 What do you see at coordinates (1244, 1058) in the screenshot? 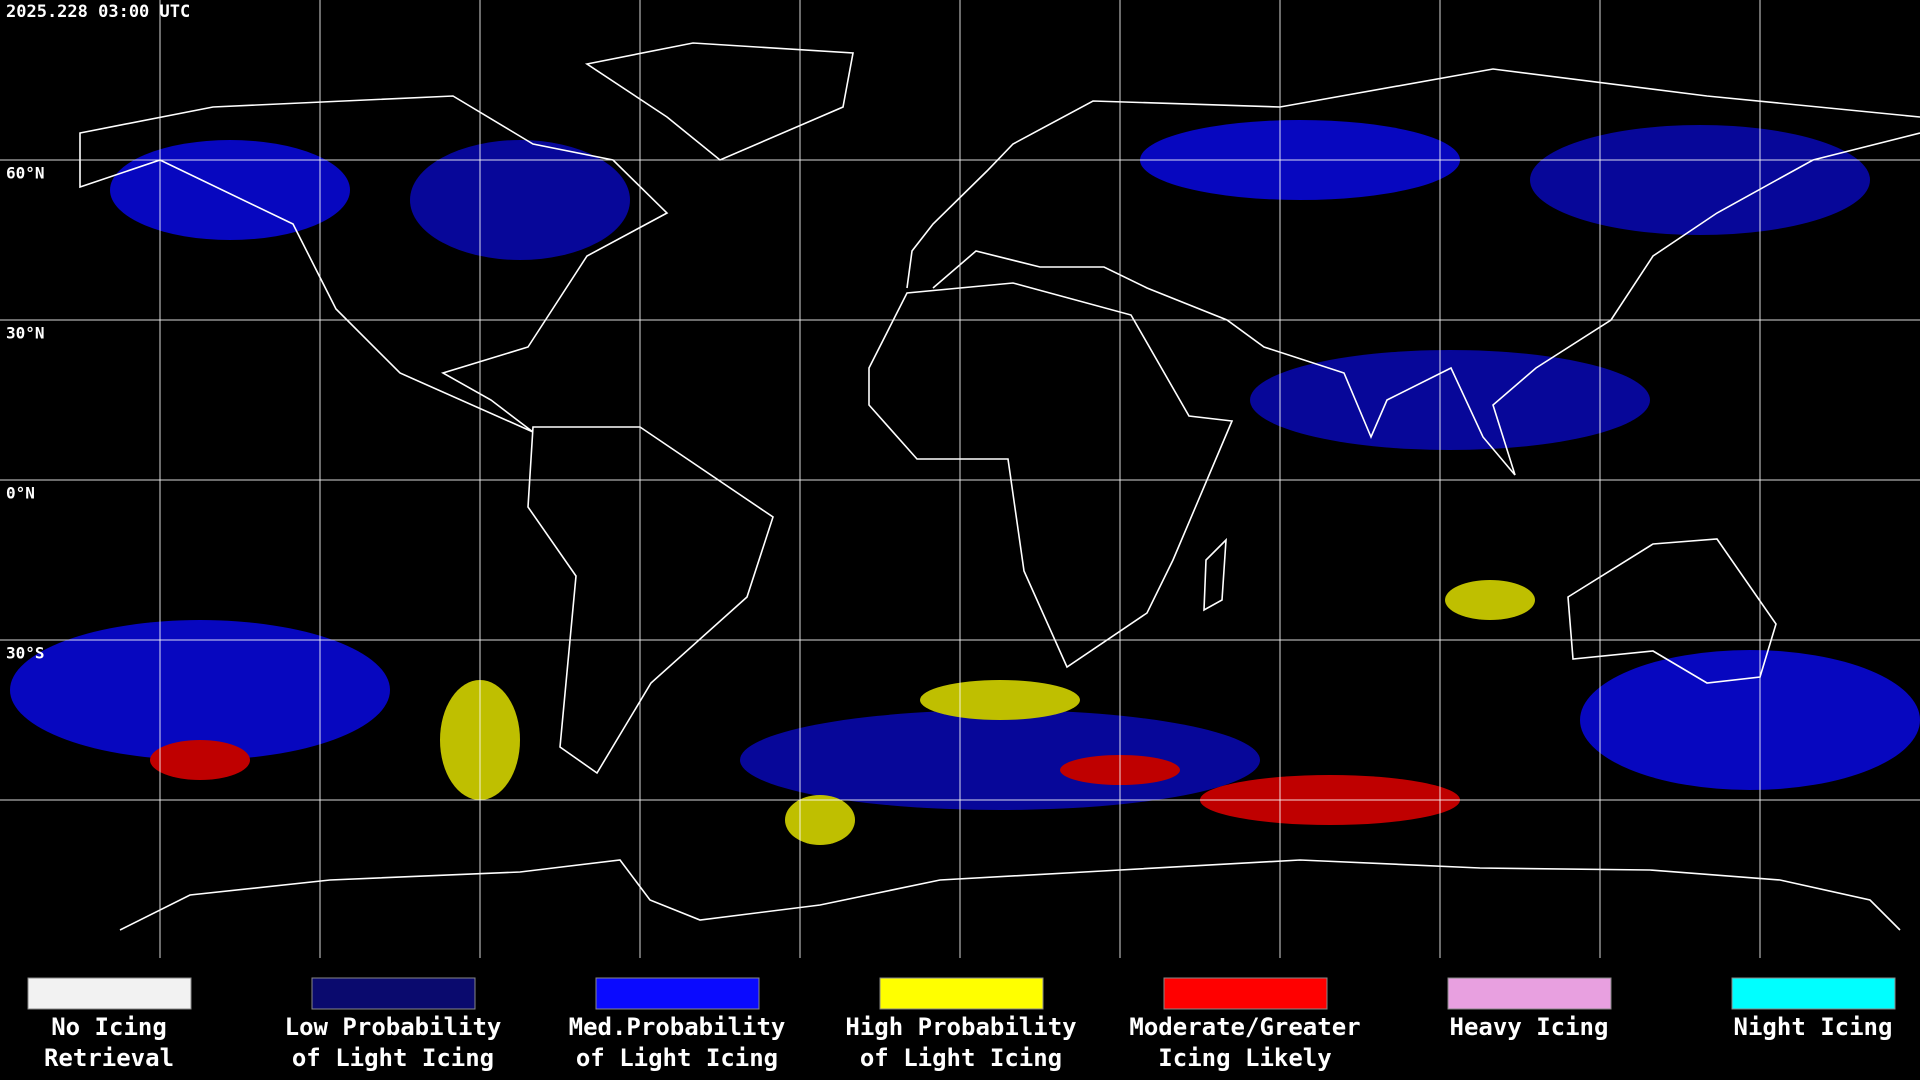
I see `legend-label: Icing Likely` at bounding box center [1244, 1058].